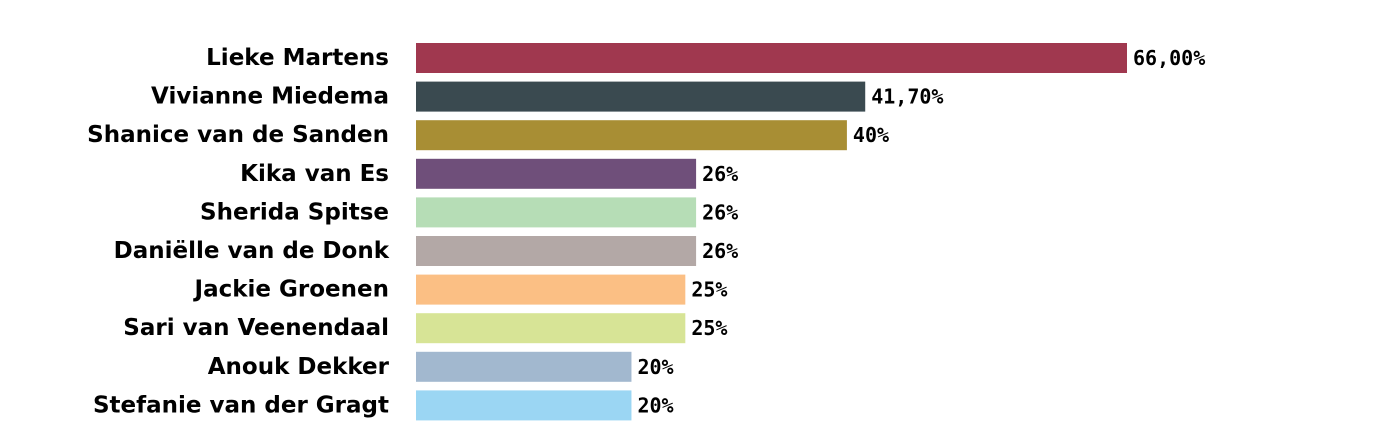  What do you see at coordinates (297, 58) in the screenshot?
I see `category-label: Lieke Martens` at bounding box center [297, 58].